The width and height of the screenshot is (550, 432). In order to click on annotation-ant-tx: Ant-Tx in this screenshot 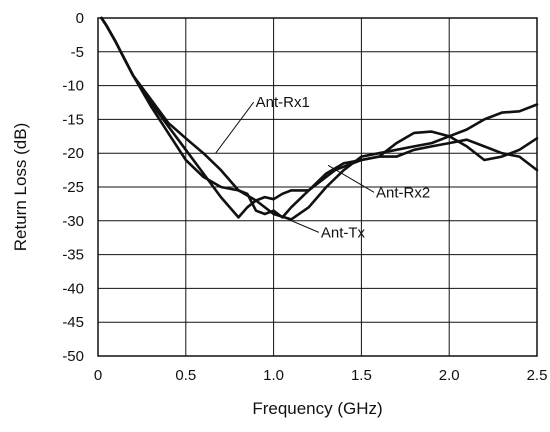, I will do `click(343, 232)`.